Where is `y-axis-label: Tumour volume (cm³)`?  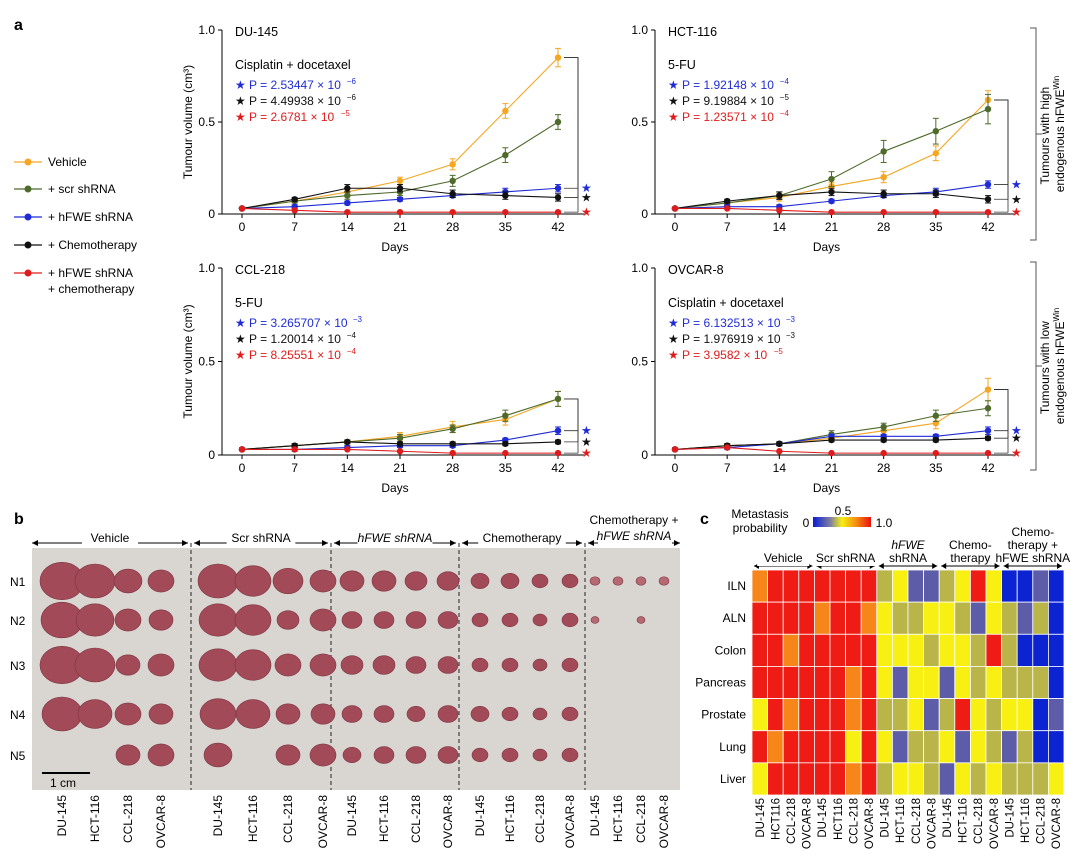
y-axis-label: Tumour volume (cm³) is located at coordinates (188, 361).